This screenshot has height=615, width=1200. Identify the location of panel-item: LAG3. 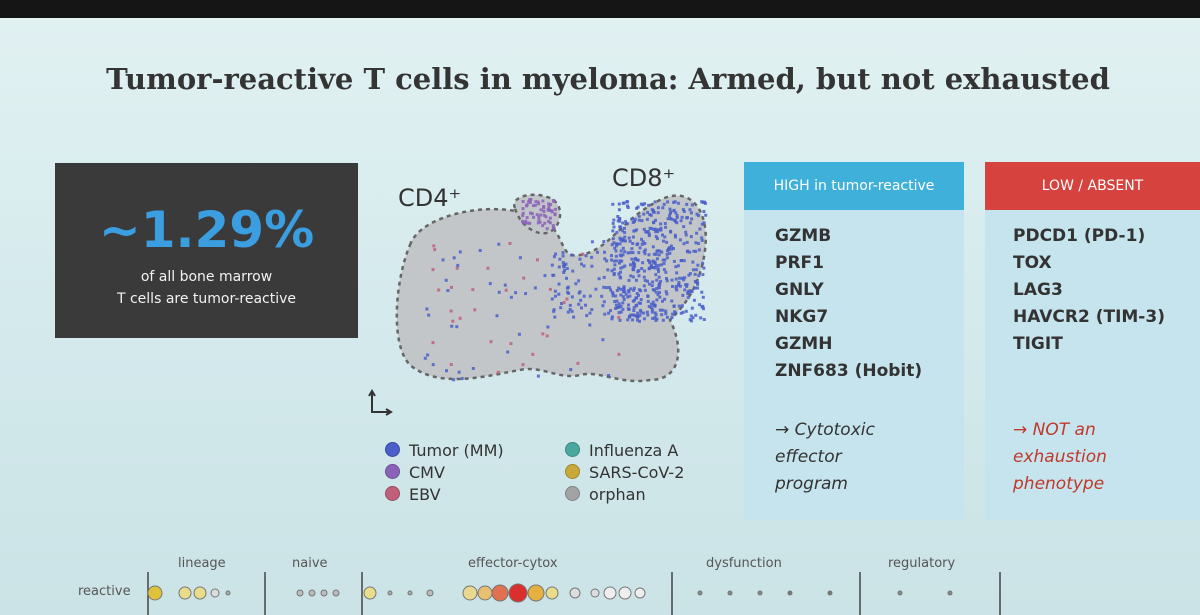
(1038, 290).